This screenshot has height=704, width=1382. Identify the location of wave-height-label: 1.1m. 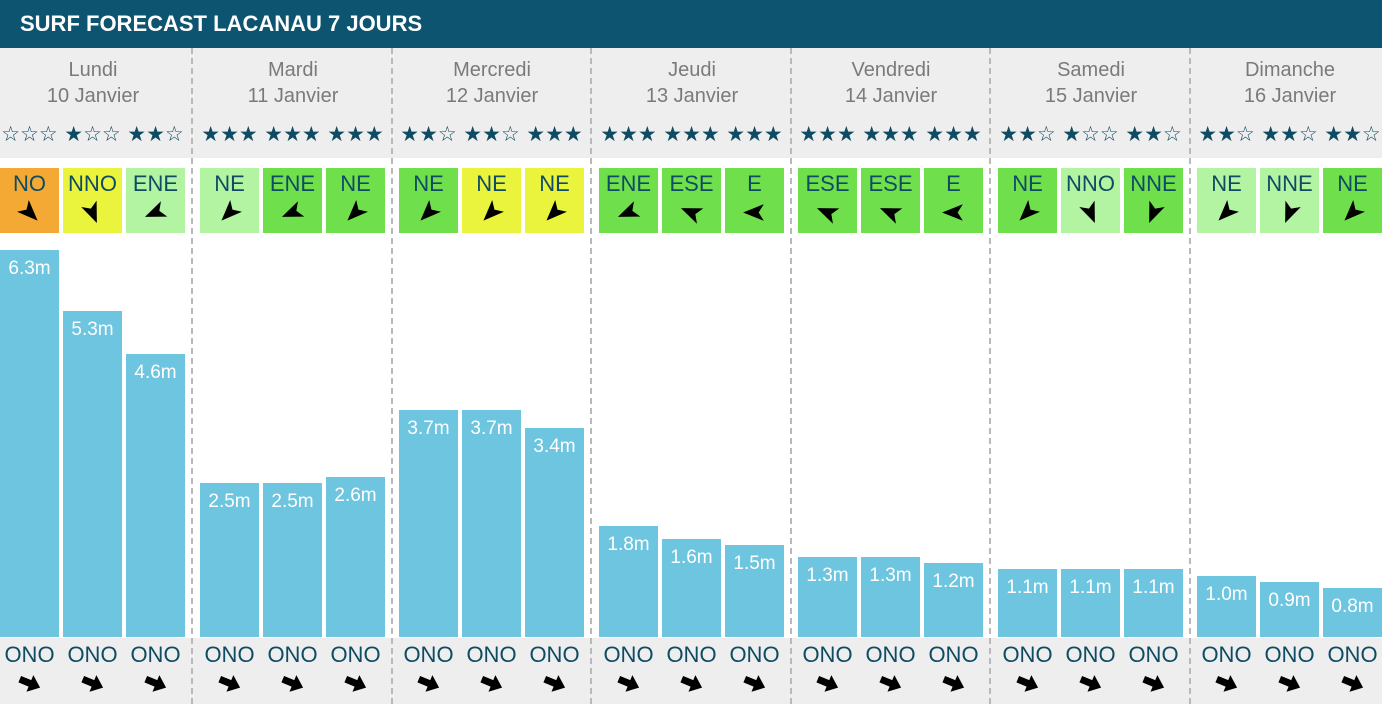
(1027, 588).